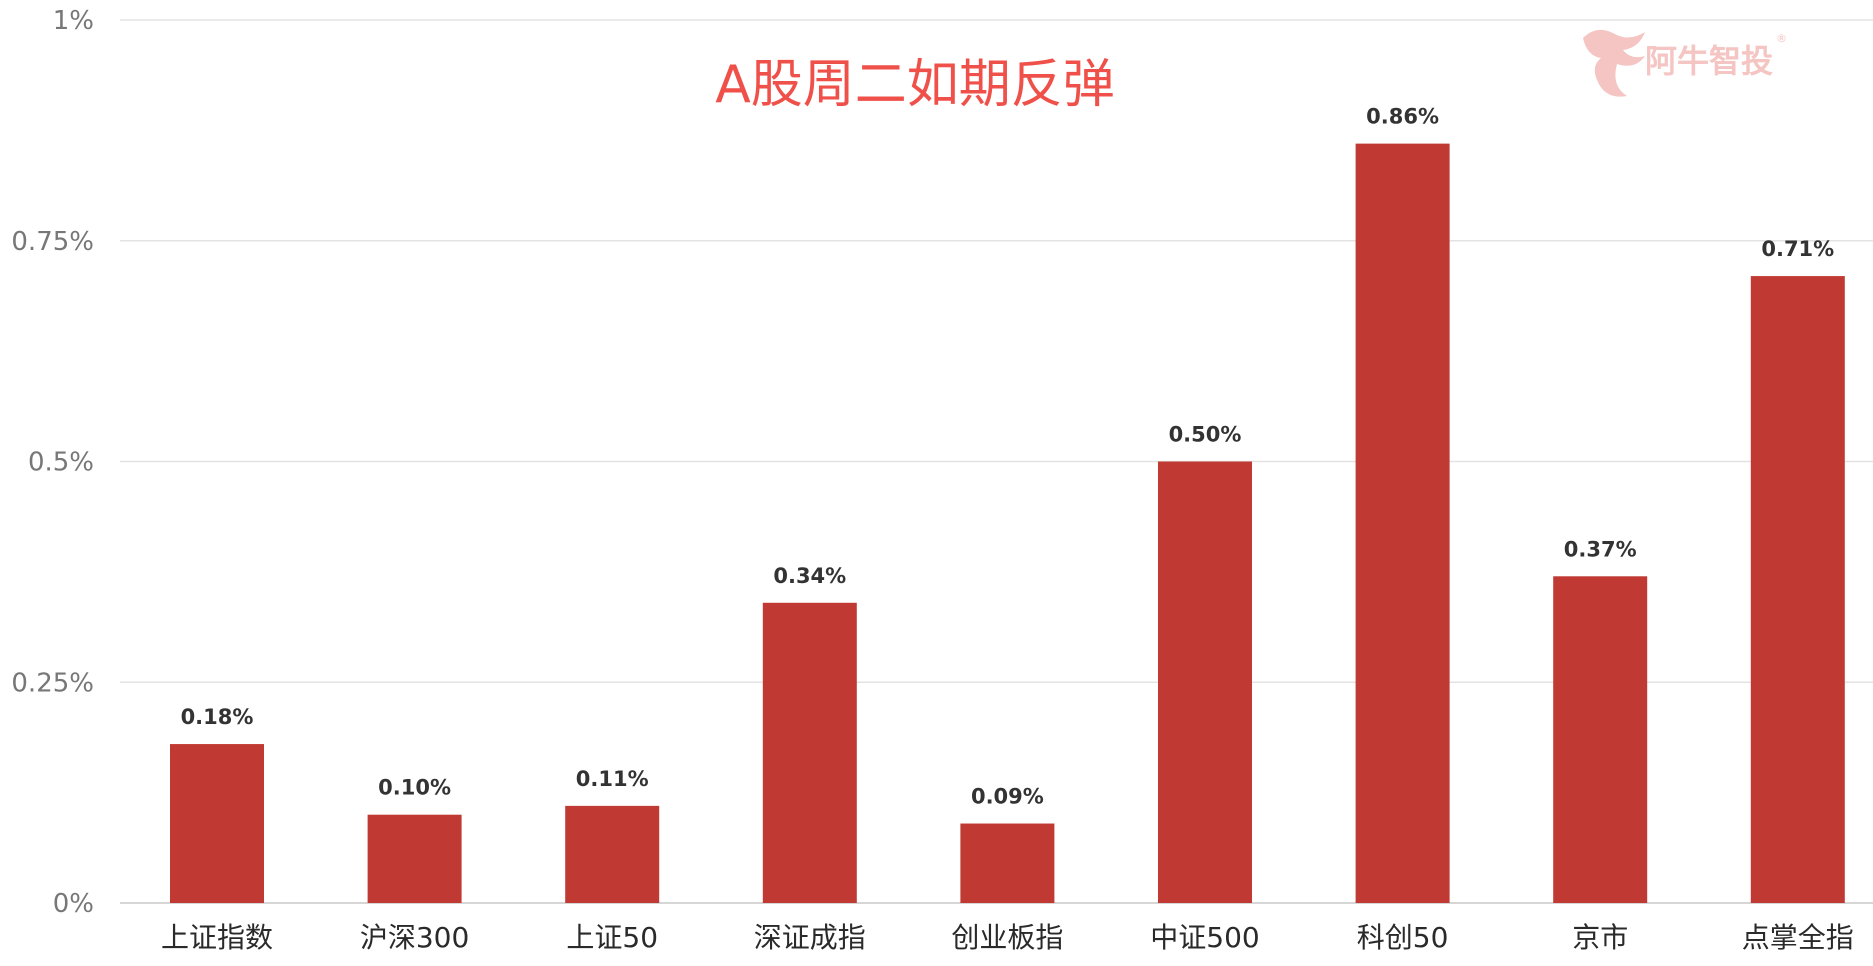 The image size is (1873, 966). Describe the element at coordinates (612, 937) in the screenshot. I see `x-tick-label: 上证50` at that location.